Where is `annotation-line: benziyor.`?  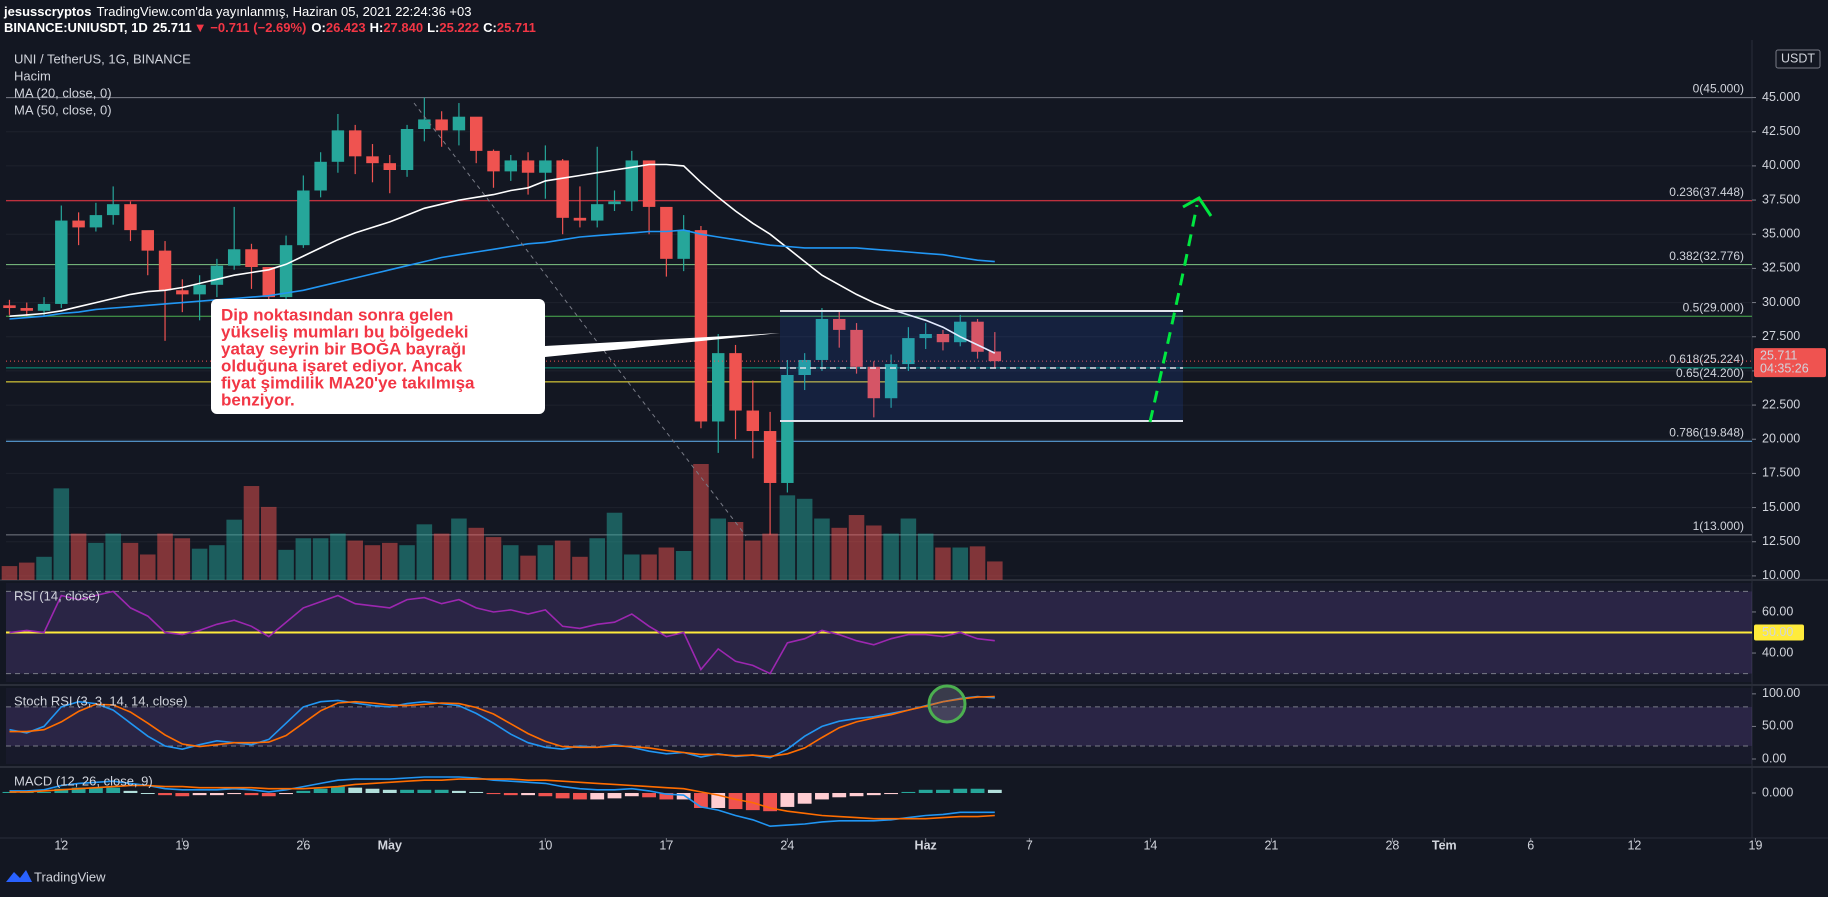 annotation-line: benziyor. is located at coordinates (258, 399).